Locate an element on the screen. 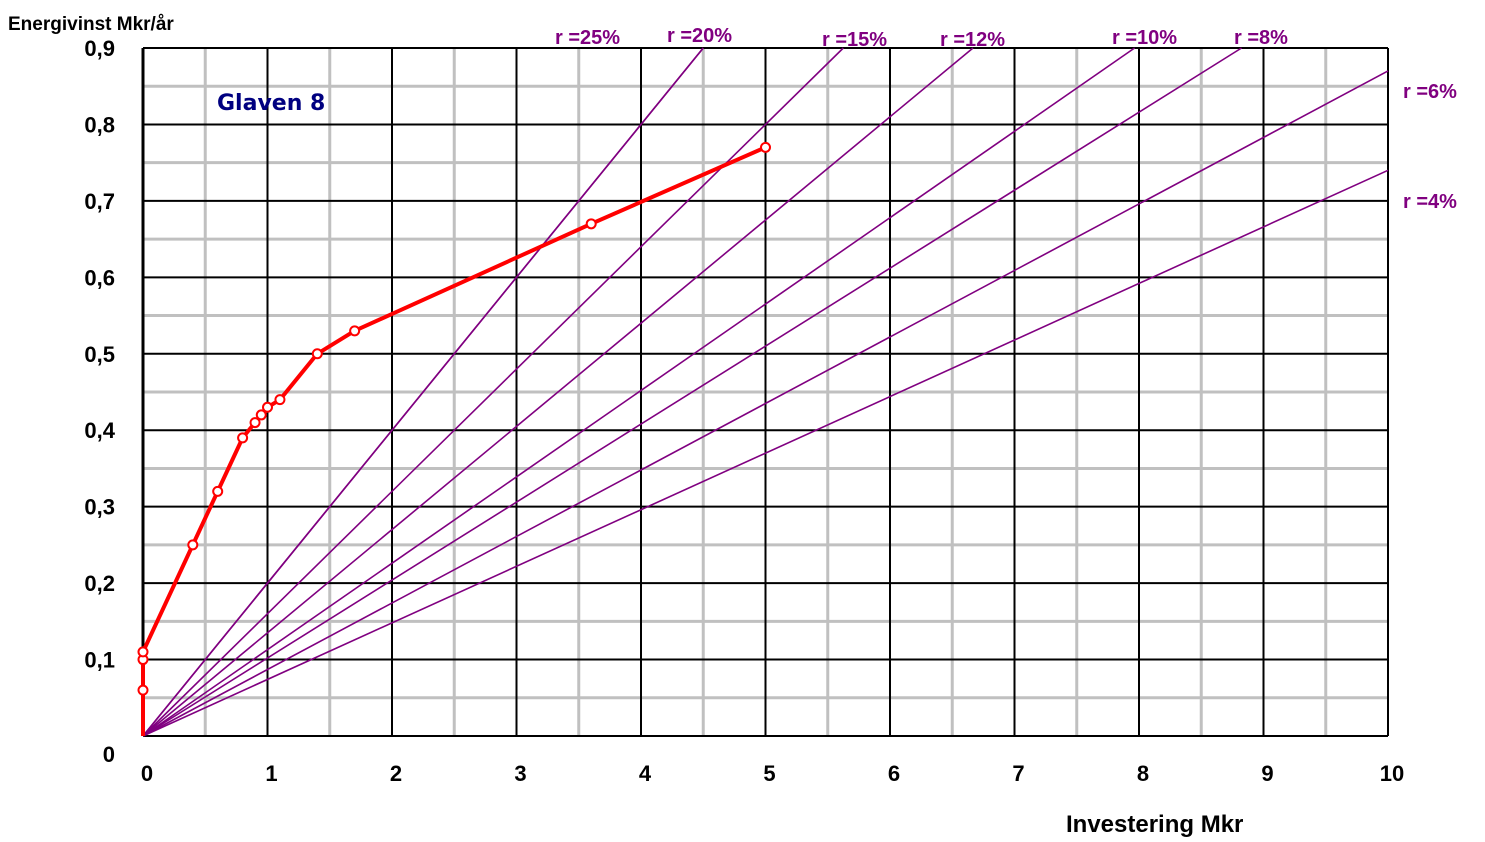 Image resolution: width=1485 pixels, height=842 pixels. reference-line-label: r =8% is located at coordinates (1261, 38).